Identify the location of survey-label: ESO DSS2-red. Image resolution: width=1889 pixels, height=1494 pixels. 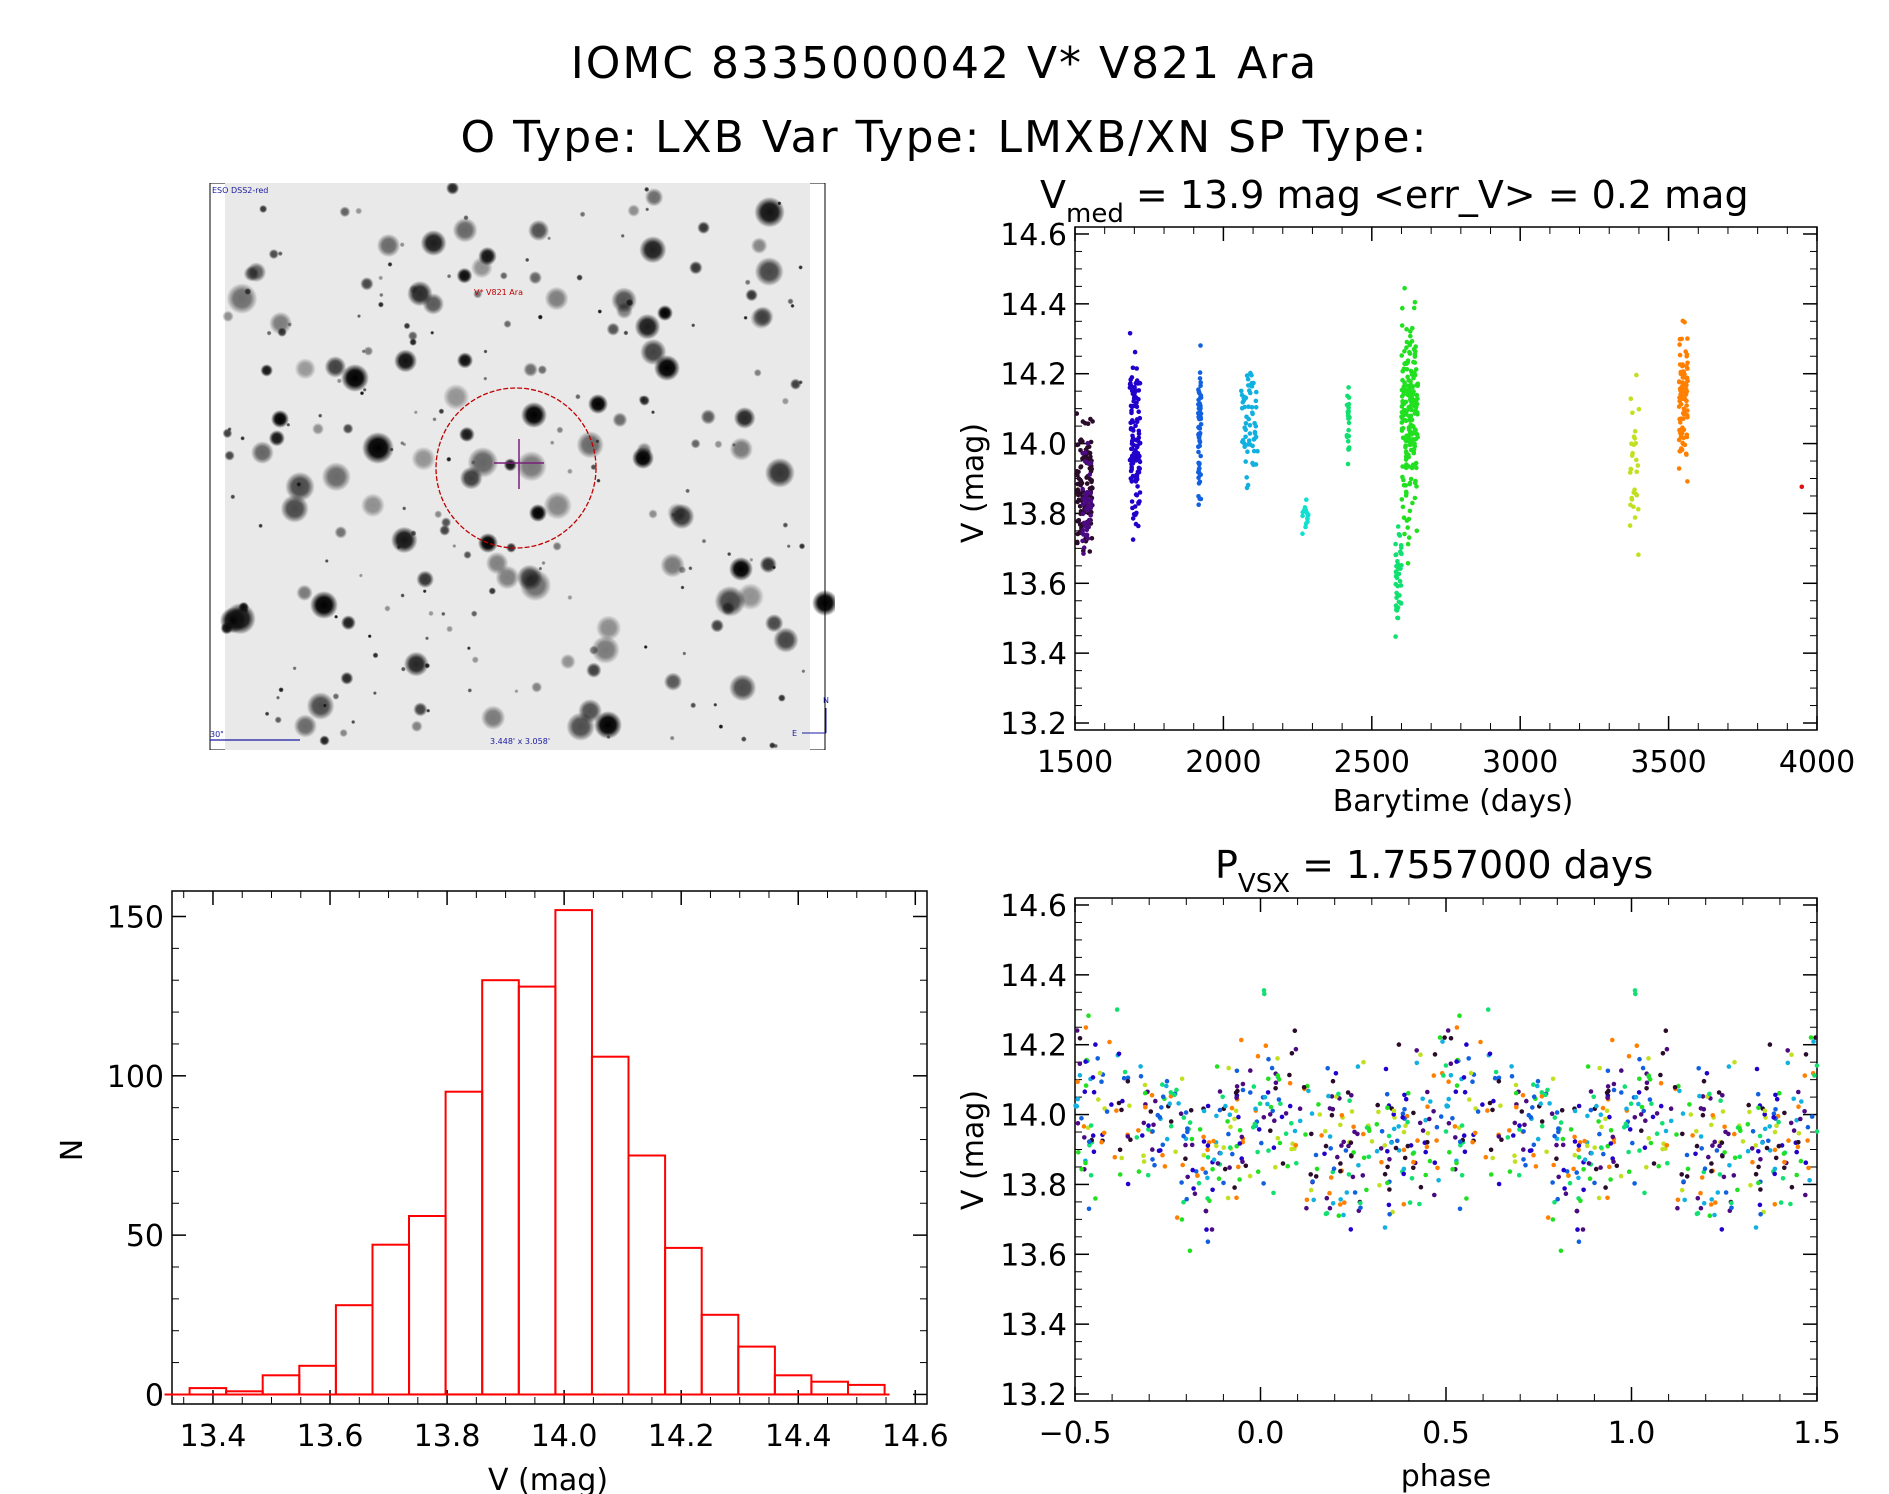
(240, 190).